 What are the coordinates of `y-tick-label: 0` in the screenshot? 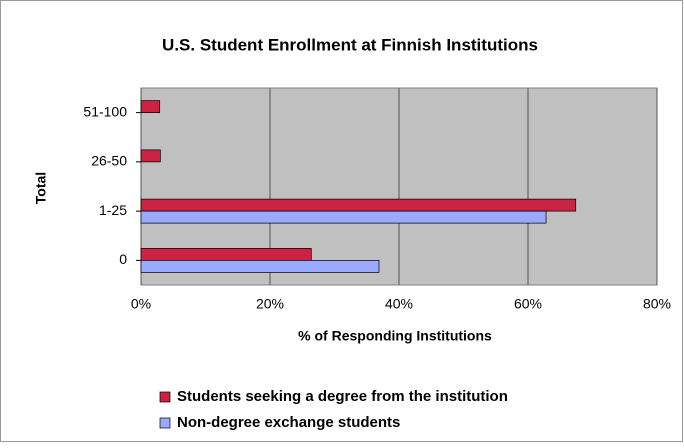 It's located at (123, 259).